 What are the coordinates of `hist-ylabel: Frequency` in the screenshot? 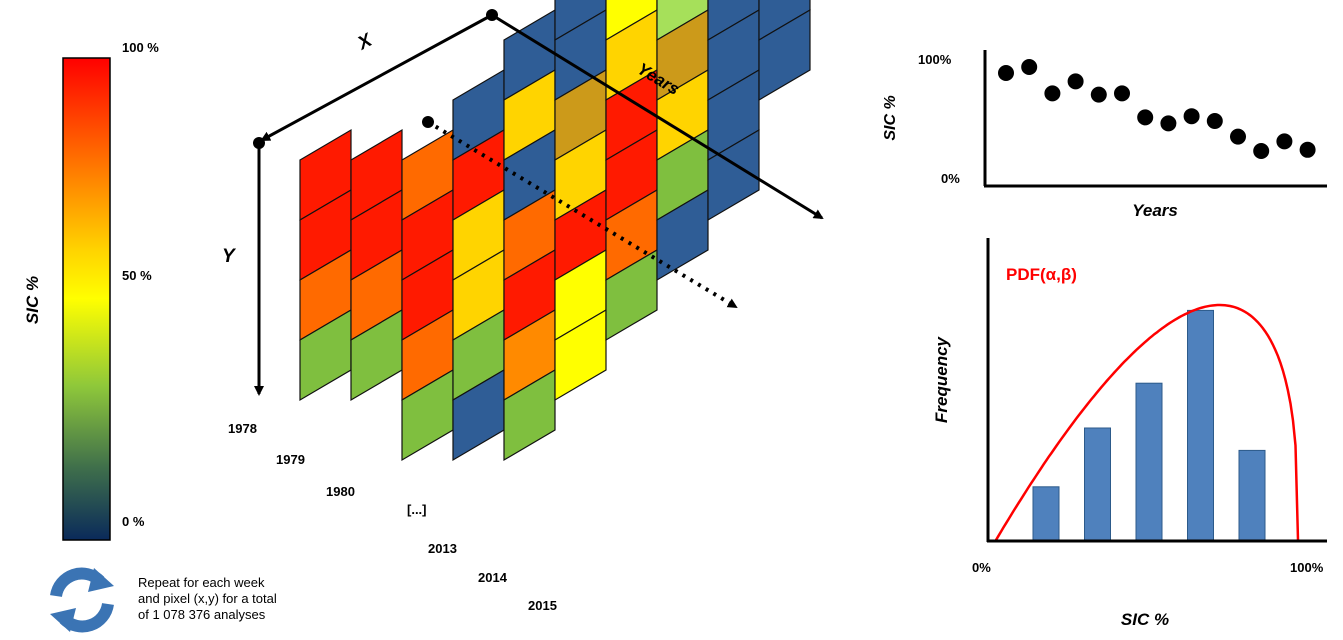 It's located at (941, 379).